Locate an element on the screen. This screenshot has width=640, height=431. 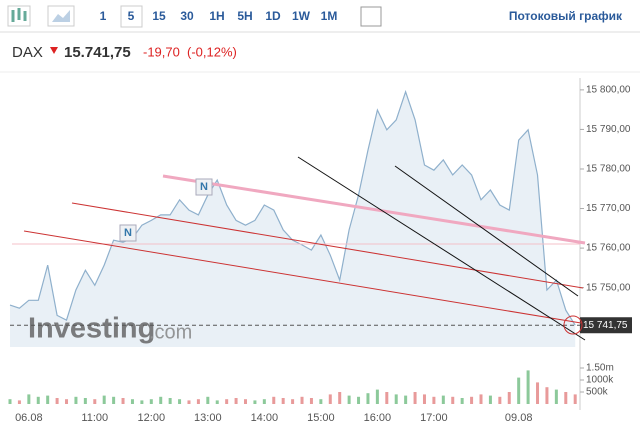
trend-line is located at coordinates (486, 231).